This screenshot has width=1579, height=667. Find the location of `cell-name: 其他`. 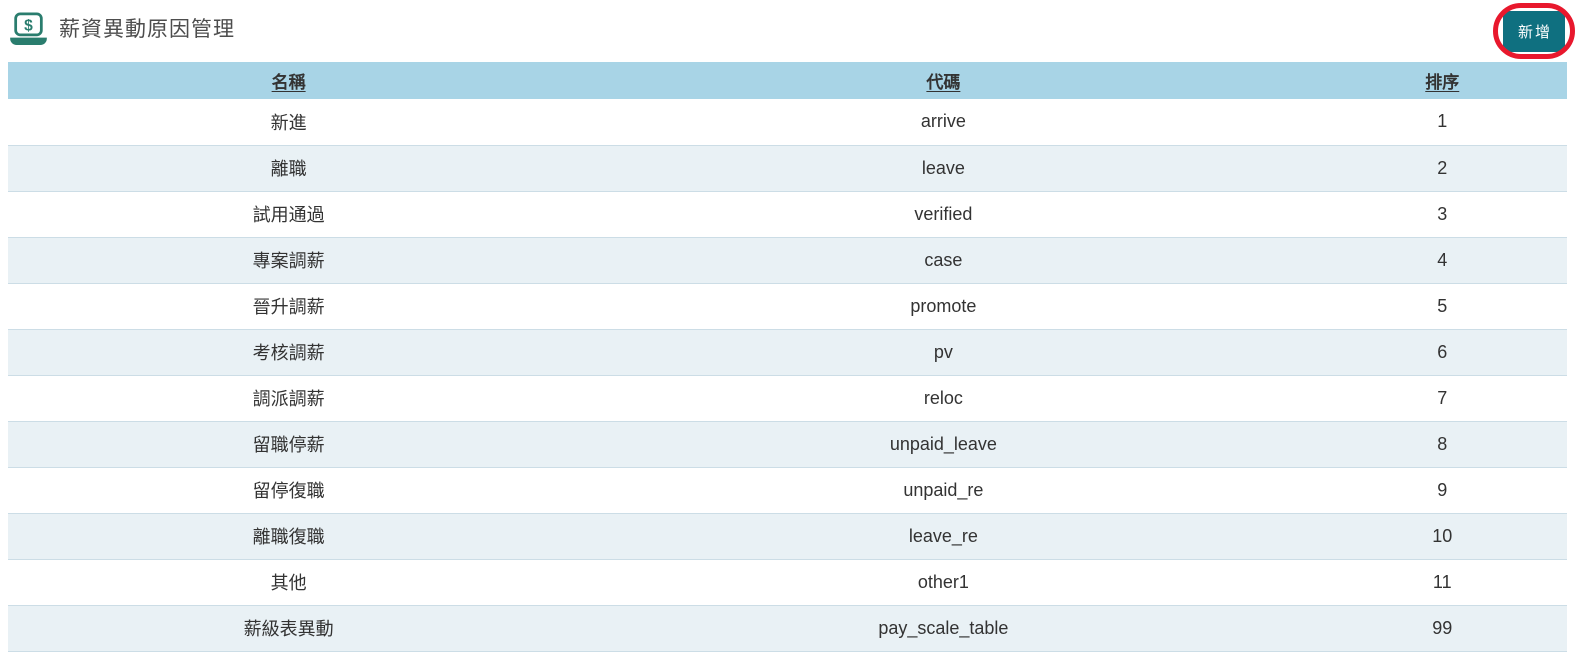

cell-name: 其他 is located at coordinates (289, 582).